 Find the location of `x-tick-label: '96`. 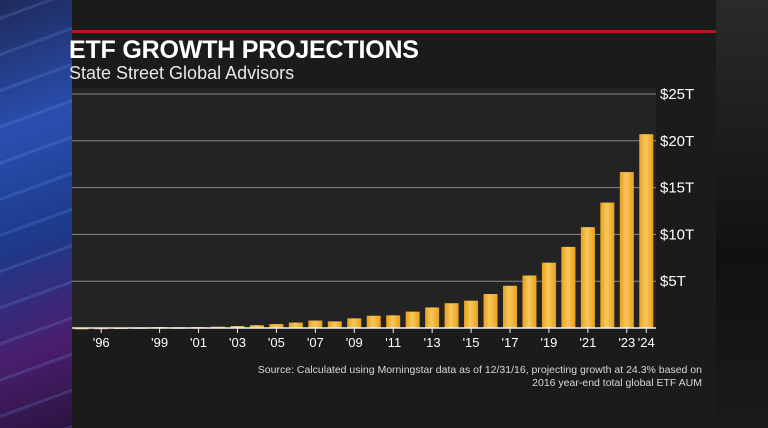

x-tick-label: '96 is located at coordinates (101, 342).